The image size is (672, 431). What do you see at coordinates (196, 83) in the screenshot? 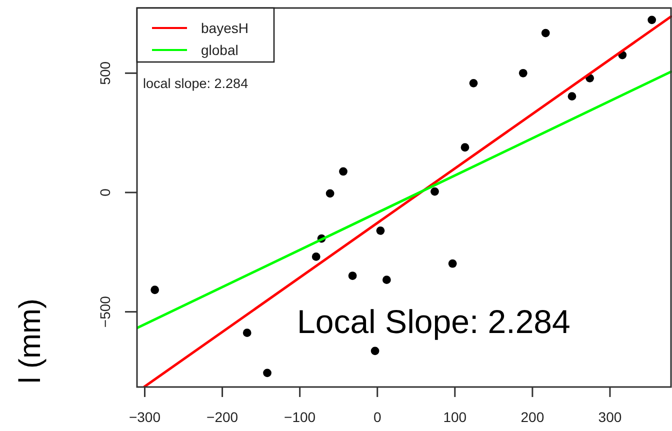
I see `annotation: local slope: 2.284` at bounding box center [196, 83].